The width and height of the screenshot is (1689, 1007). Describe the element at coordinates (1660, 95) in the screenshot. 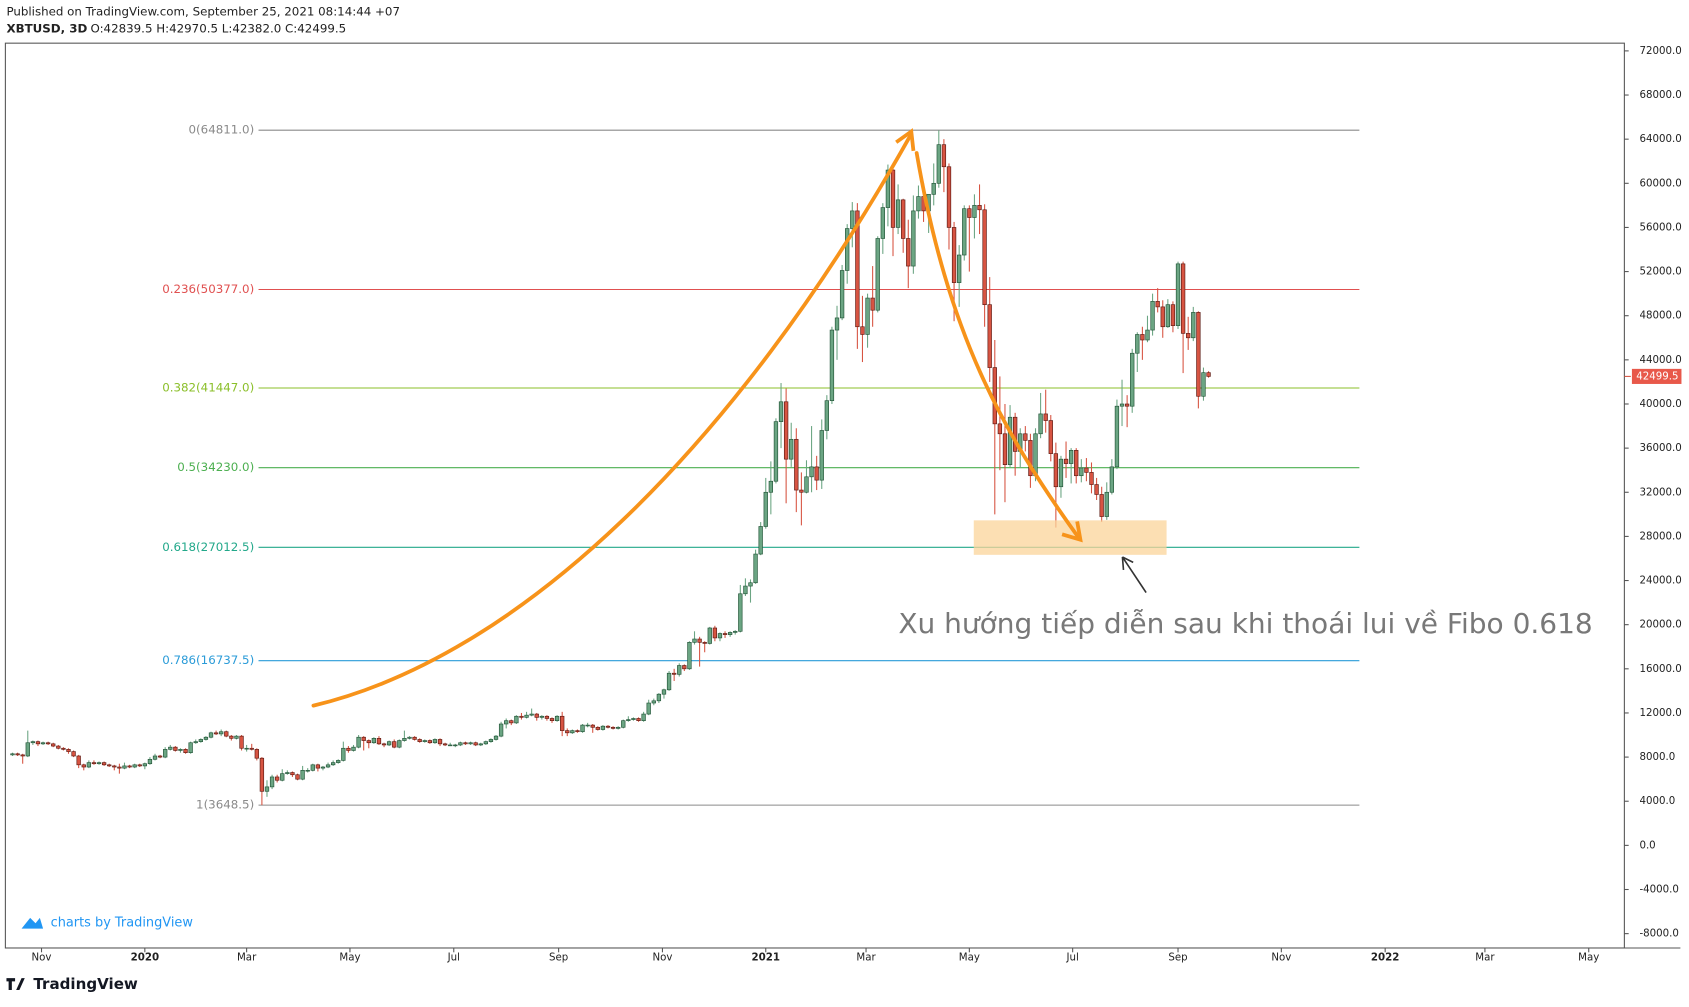

I see `y-tick-label: 68000.0` at that location.